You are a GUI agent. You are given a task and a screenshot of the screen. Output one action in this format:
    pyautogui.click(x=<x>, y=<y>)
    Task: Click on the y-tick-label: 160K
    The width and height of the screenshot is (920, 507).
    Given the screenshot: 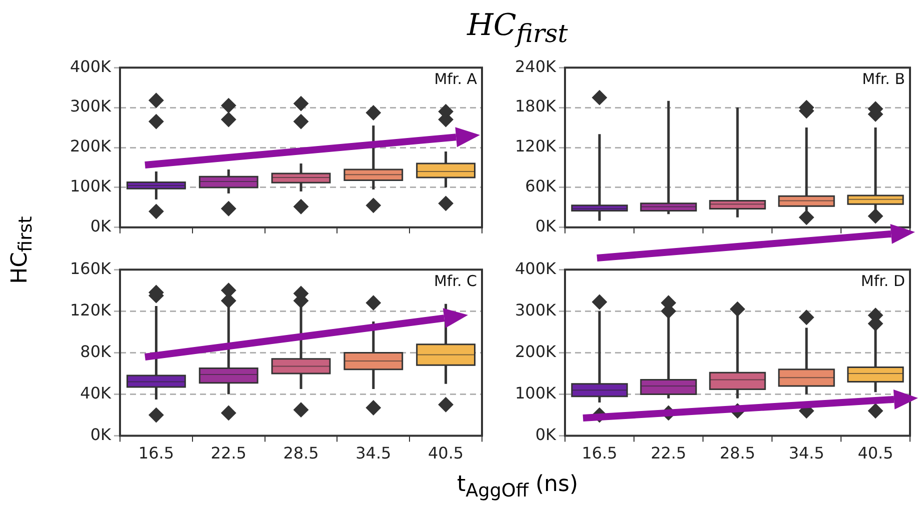 What is the action you would take?
    pyautogui.click(x=91, y=268)
    